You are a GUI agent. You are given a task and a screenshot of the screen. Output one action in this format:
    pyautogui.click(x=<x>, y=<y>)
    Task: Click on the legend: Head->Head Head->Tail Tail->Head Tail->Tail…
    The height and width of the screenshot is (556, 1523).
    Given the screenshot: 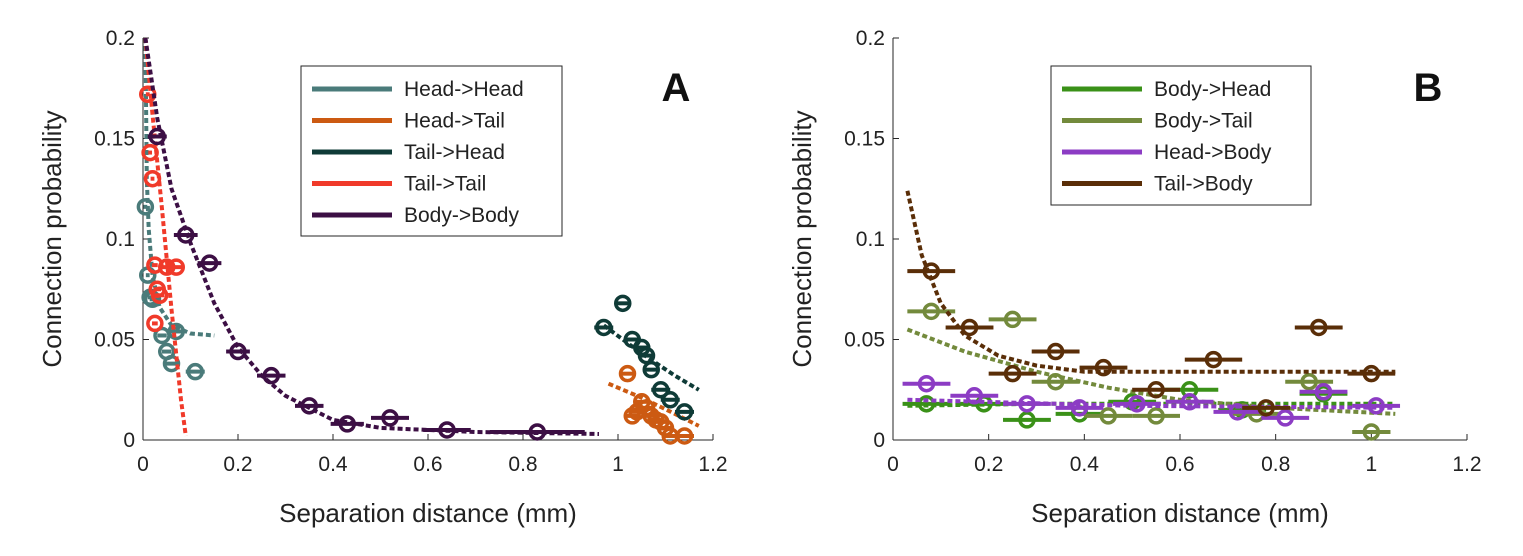 What is the action you would take?
    pyautogui.click(x=431, y=151)
    